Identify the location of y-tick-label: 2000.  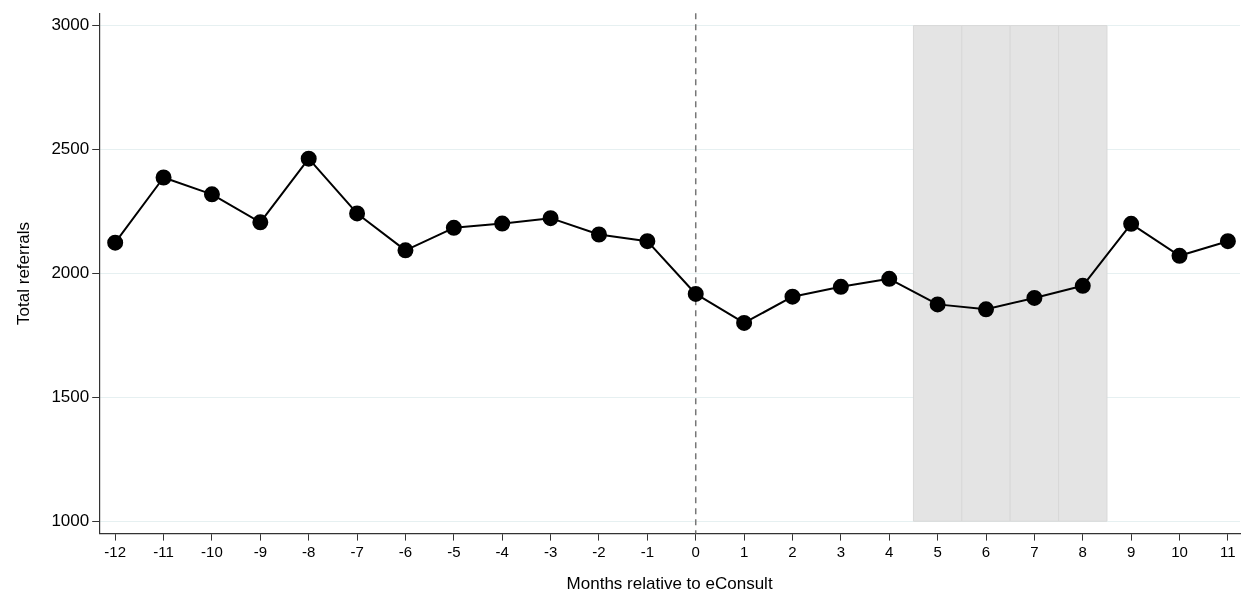
(70, 273).